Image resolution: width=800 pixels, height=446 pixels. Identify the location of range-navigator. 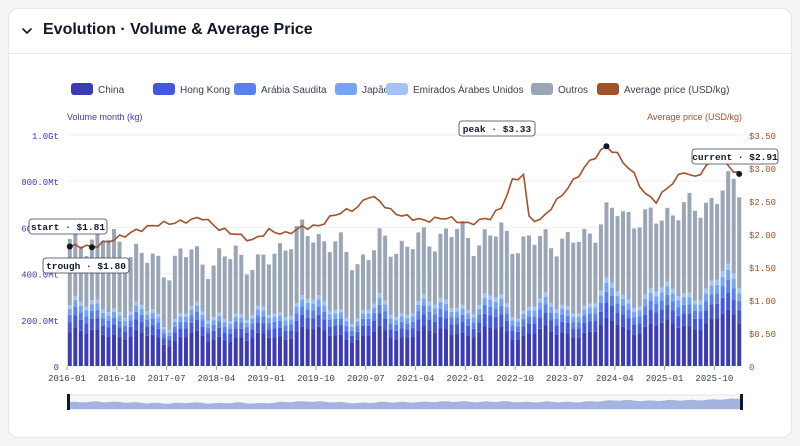
(405, 402).